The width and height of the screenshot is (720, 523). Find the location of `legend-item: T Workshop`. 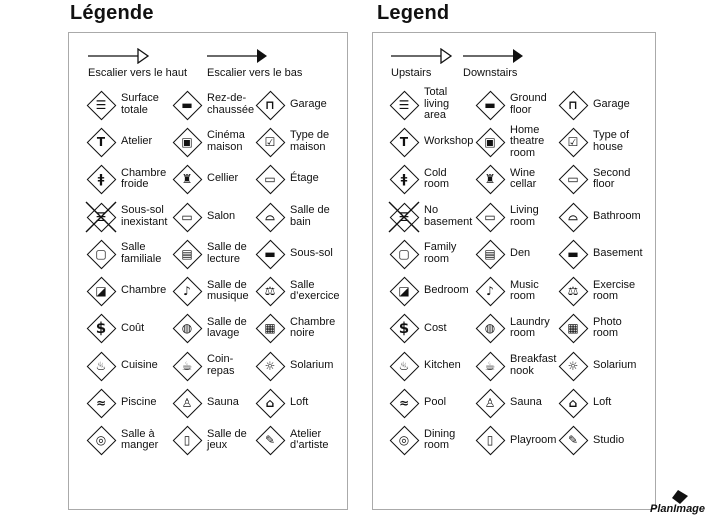

legend-item: T Workshop is located at coordinates (432, 141).